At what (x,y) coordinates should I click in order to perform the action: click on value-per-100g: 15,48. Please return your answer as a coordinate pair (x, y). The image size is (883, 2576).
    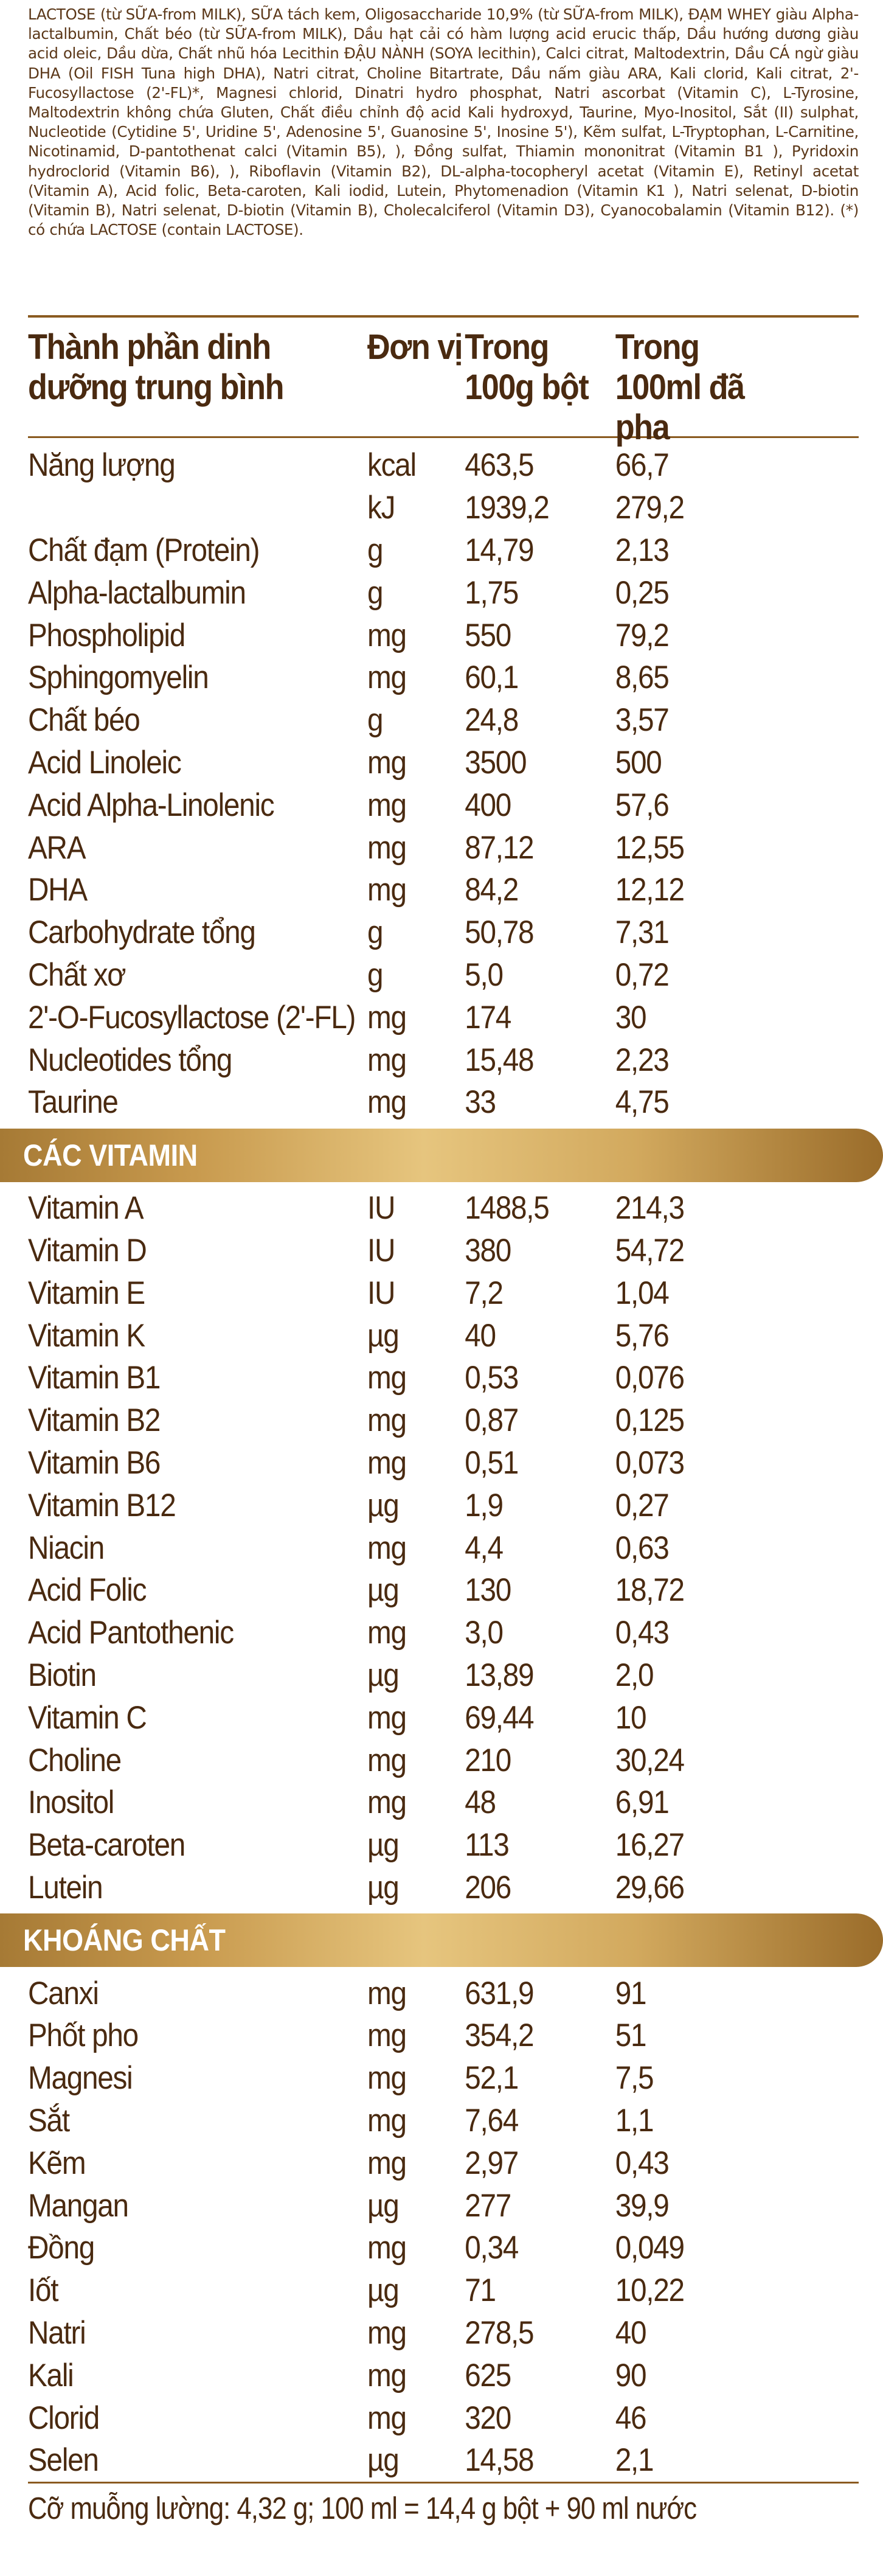
    Looking at the image, I should click on (499, 1060).